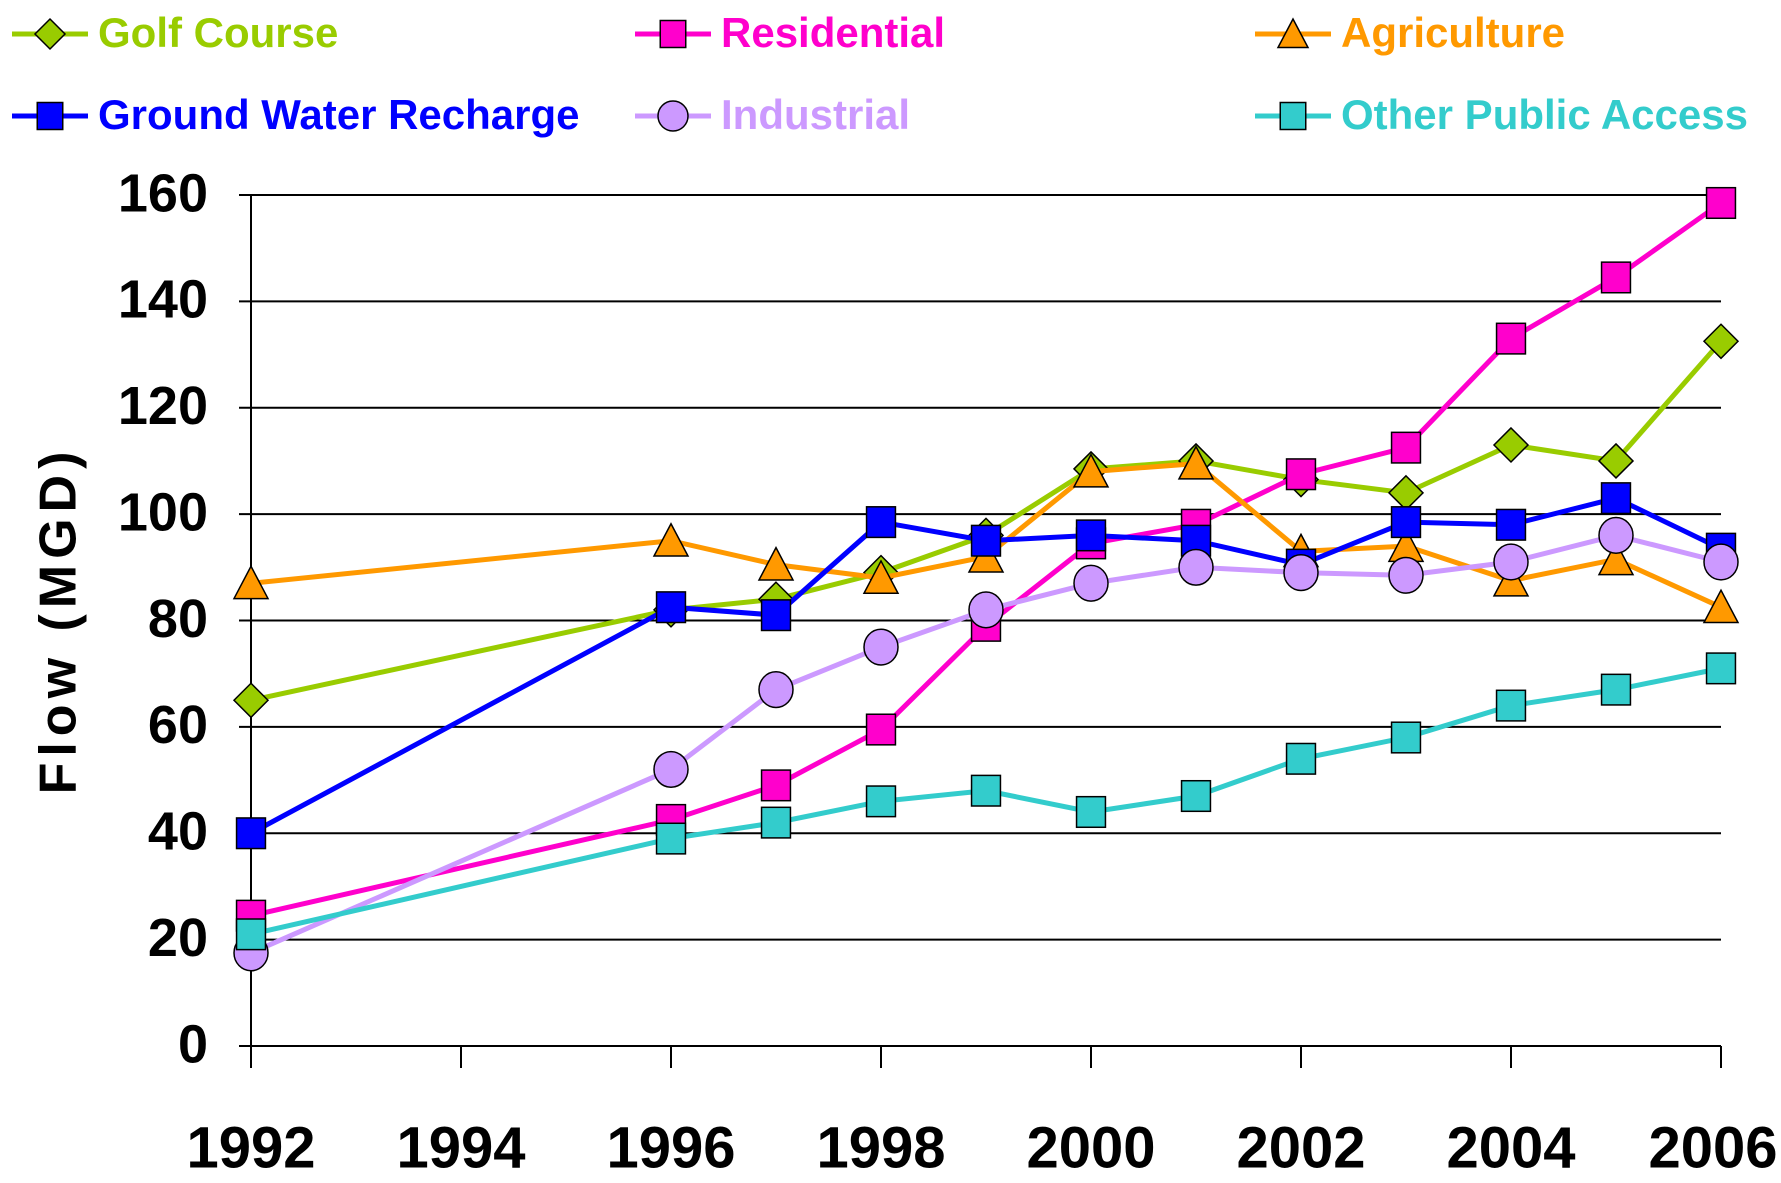  I want to click on y-tick-label: 60, so click(178, 725).